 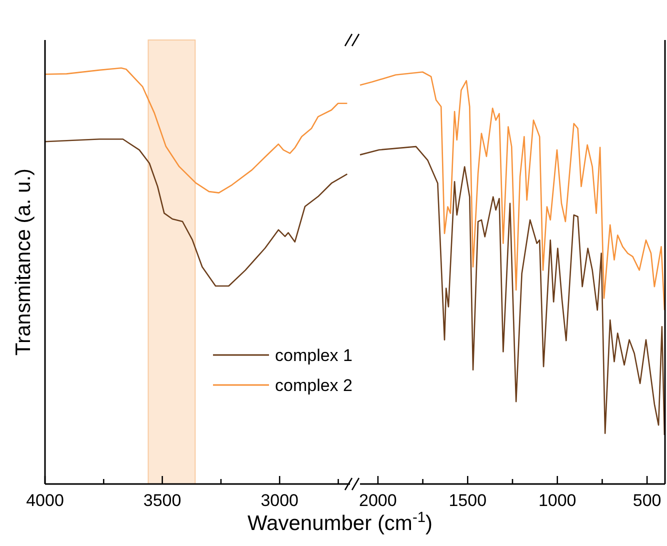 What do you see at coordinates (467, 500) in the screenshot?
I see `x-tick-label: 1500` at bounding box center [467, 500].